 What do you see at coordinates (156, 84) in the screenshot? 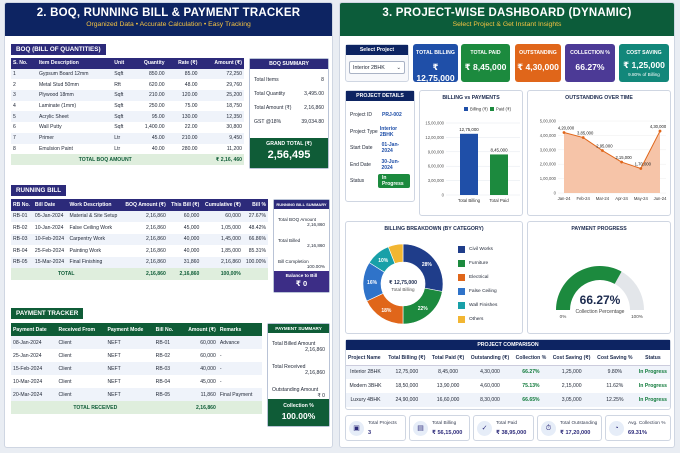
I see `boq-cell: 620.00` at bounding box center [156, 84].